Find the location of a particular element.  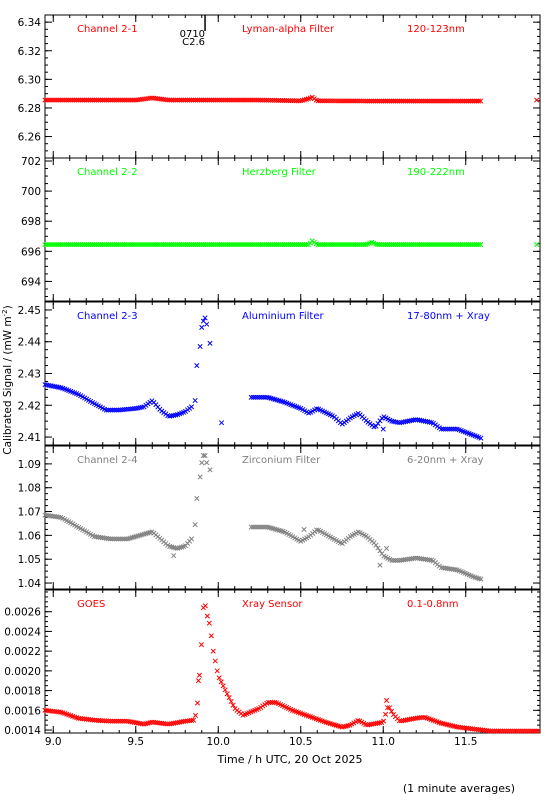

band-label: 6-20nm + Xray is located at coordinates (445, 460).